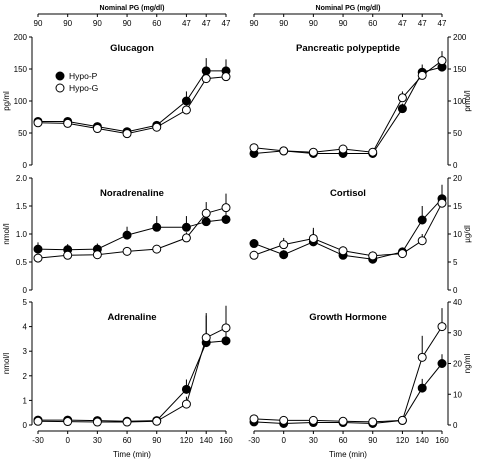 The width and height of the screenshot is (479, 463). What do you see at coordinates (25, 351) in the screenshot?
I see `y-tick-label: 3` at bounding box center [25, 351].